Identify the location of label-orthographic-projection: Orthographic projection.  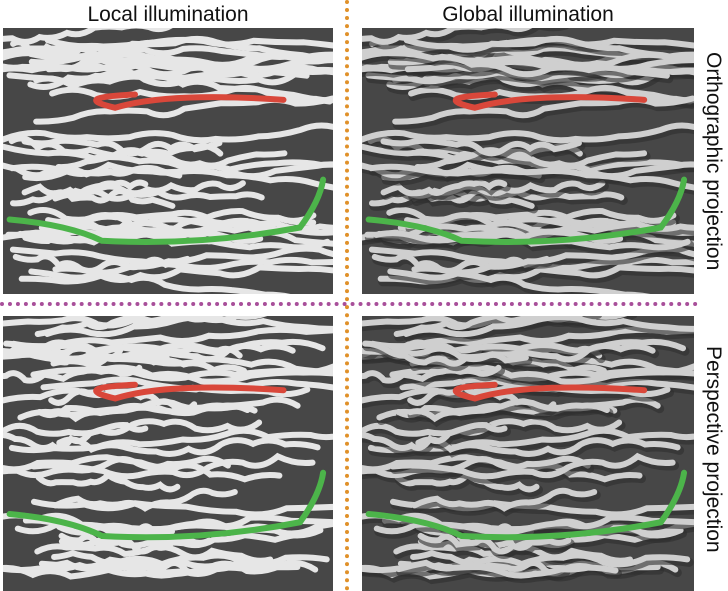
(713, 161).